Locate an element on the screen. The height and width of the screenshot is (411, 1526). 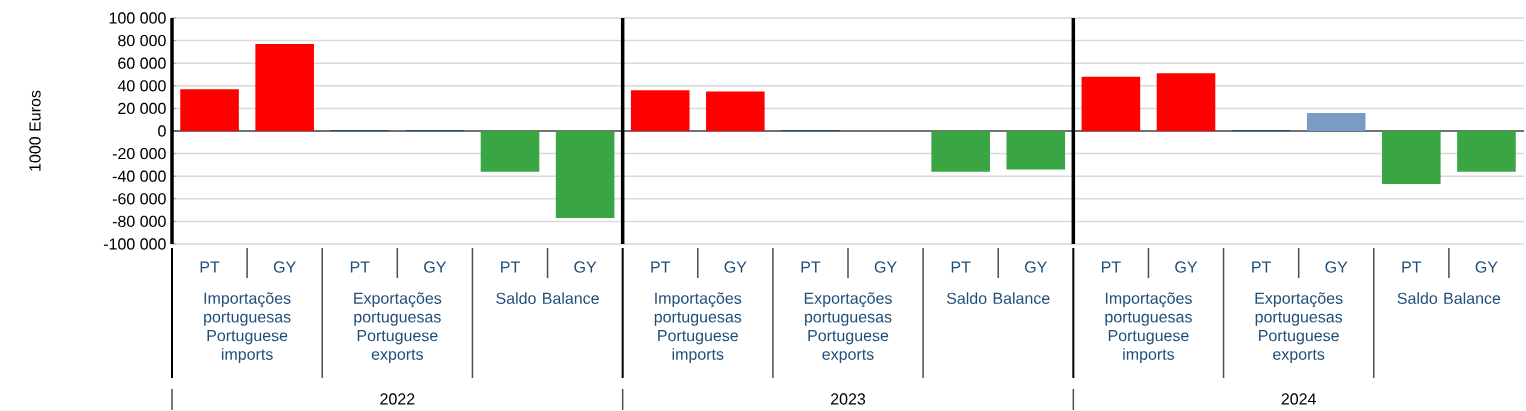
y-tick-label: -20 000 is located at coordinates (139, 153).